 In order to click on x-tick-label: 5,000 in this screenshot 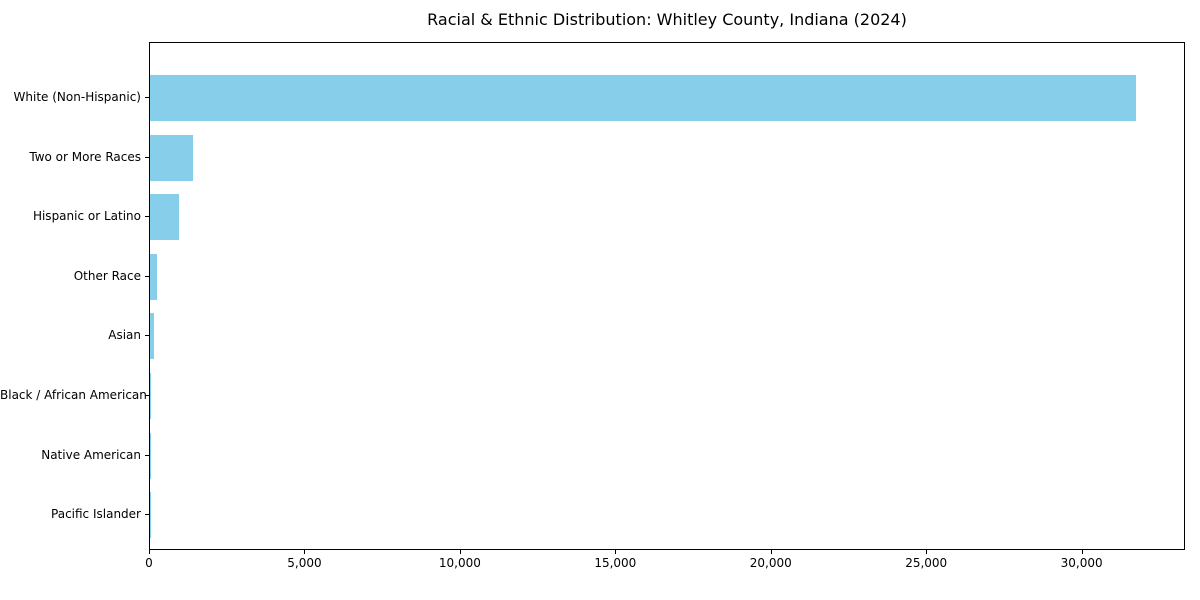, I will do `click(304, 563)`.